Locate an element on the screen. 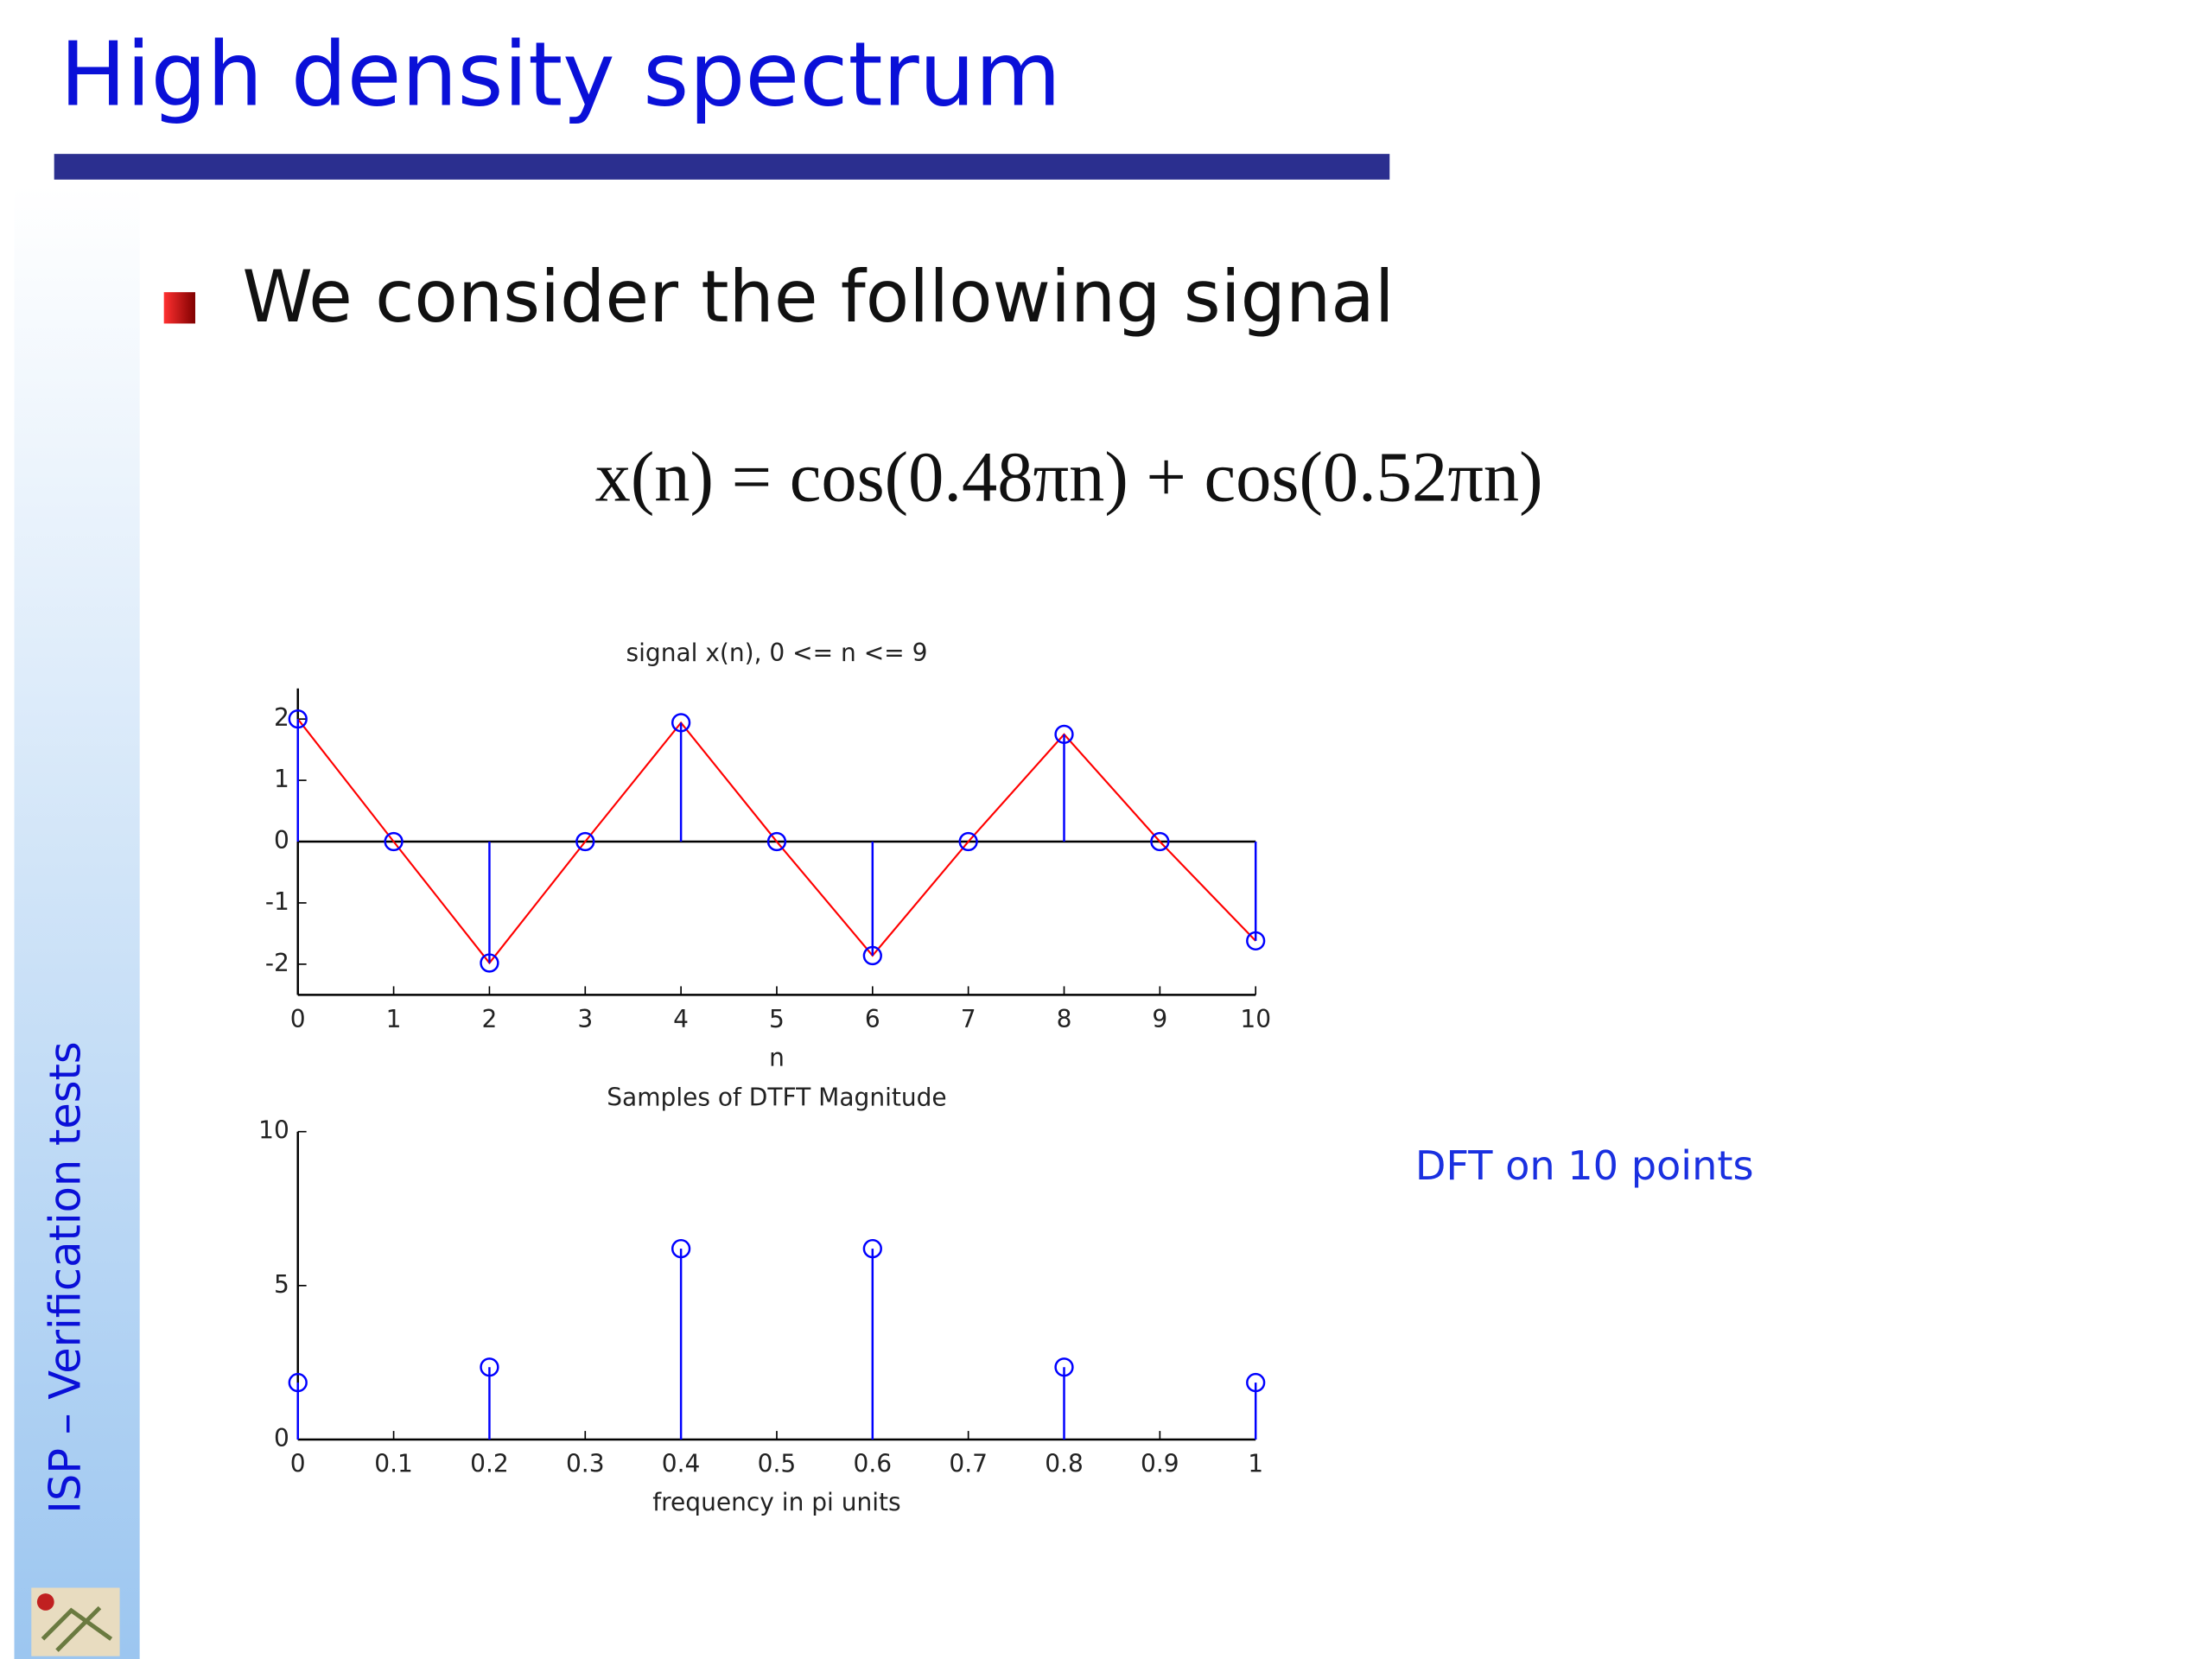 Image resolution: width=2212 pixels, height=1659 pixels. y-tick-label: 5 is located at coordinates (281, 1284).